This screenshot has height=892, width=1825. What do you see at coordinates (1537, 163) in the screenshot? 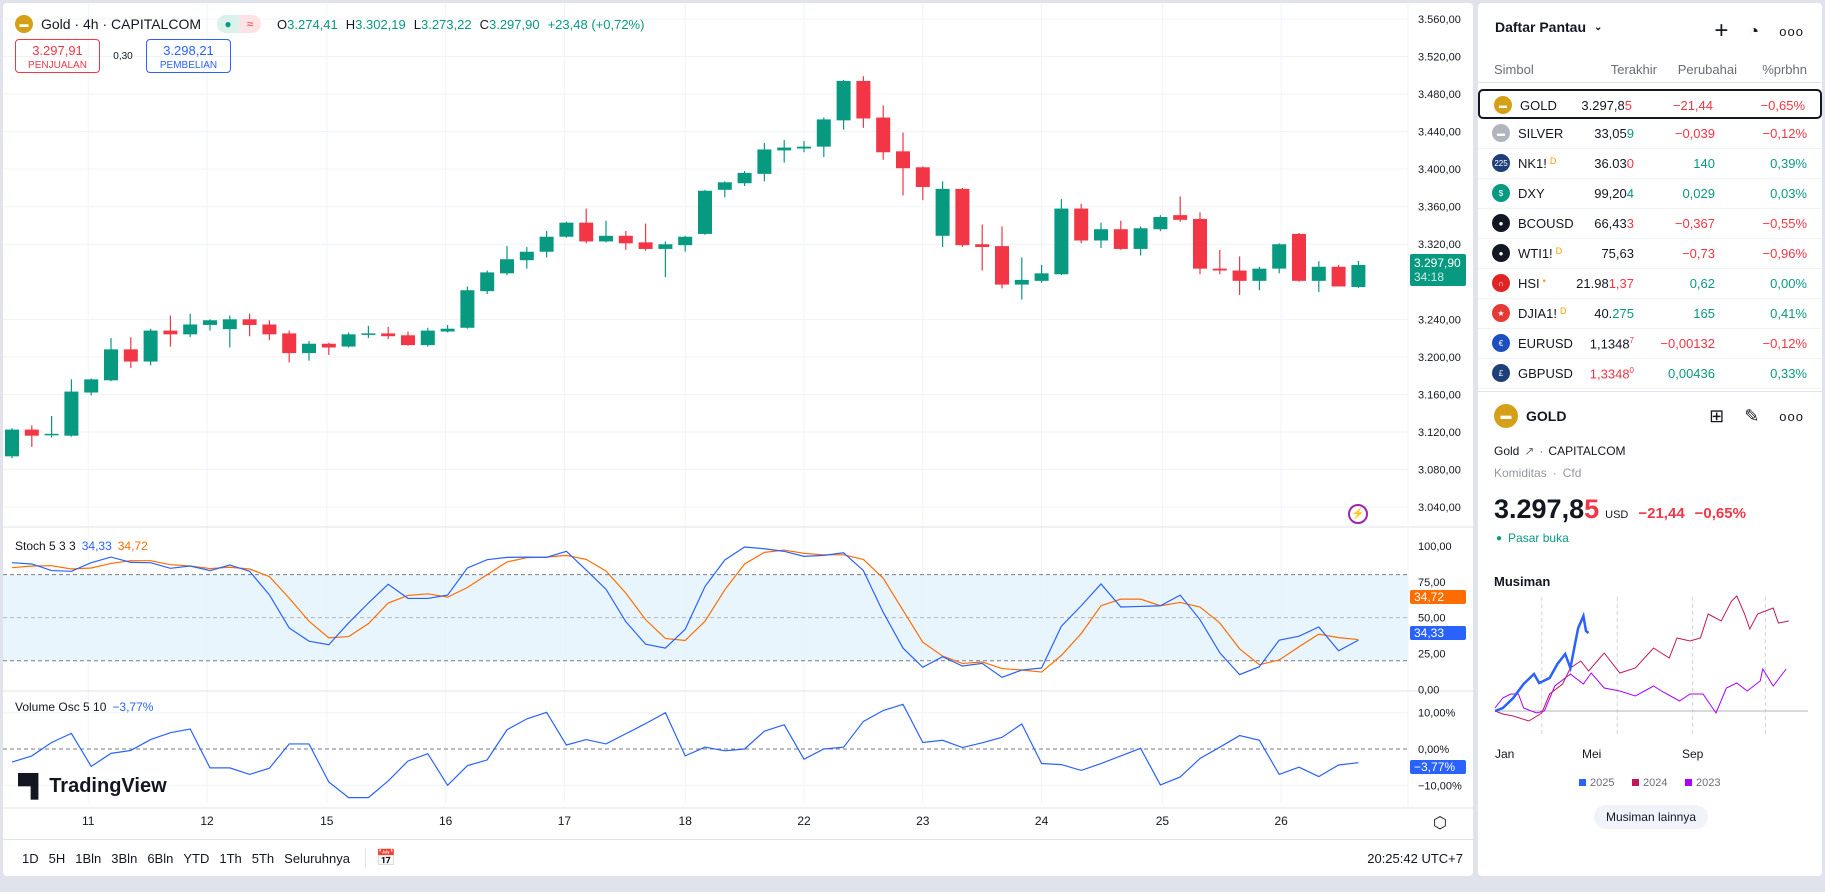
I see `row-symbol: NK1! D` at bounding box center [1537, 163].